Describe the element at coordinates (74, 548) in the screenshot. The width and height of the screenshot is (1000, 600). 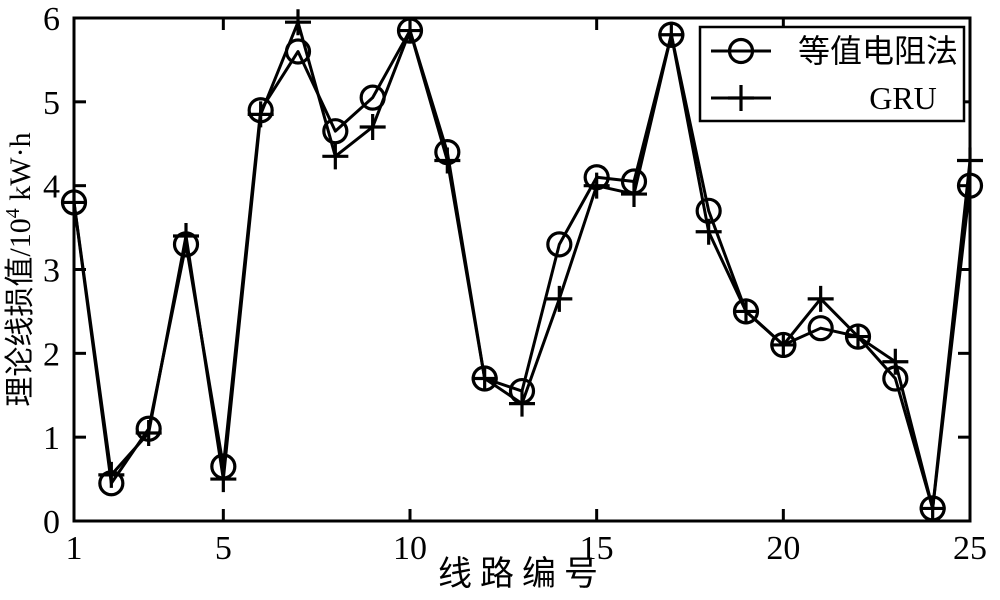
I see `x-tick-label: 1` at that location.